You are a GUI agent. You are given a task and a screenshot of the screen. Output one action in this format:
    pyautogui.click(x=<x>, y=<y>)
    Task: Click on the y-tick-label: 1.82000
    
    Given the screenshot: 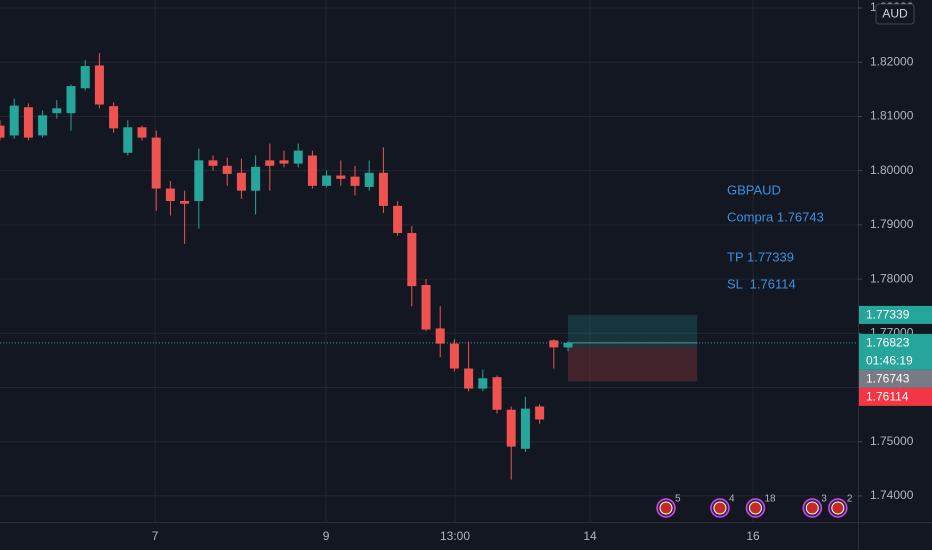 What is the action you would take?
    pyautogui.click(x=892, y=61)
    